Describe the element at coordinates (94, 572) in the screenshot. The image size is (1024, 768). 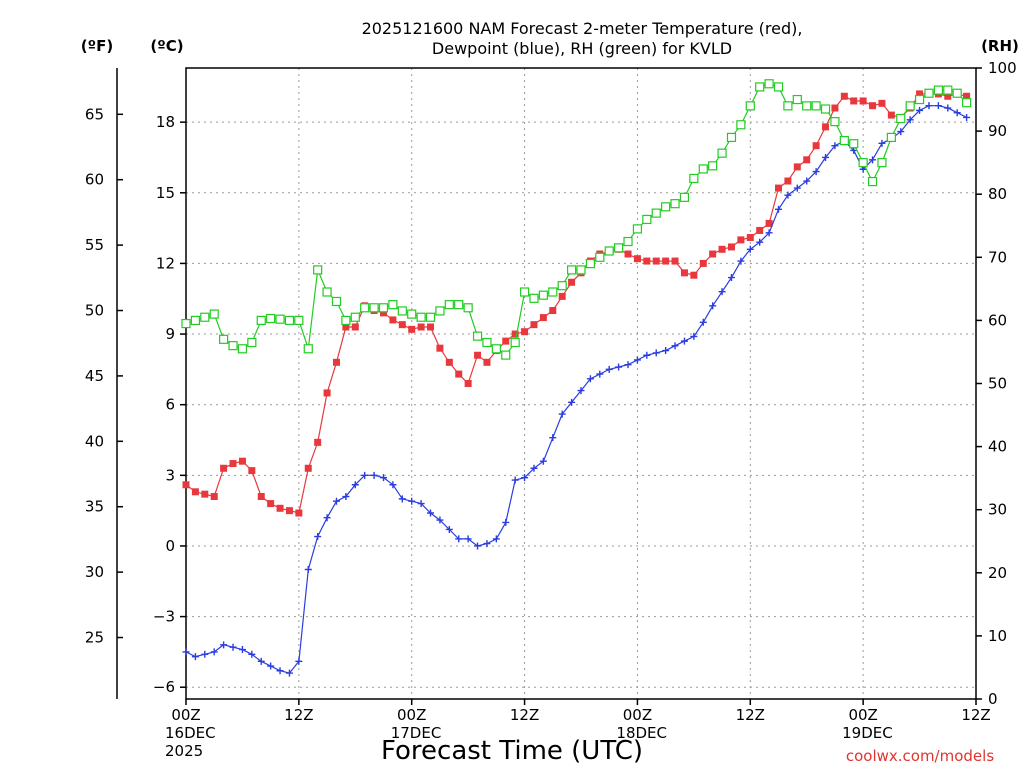
I see `fahrenheit-tick-label: 30` at that location.